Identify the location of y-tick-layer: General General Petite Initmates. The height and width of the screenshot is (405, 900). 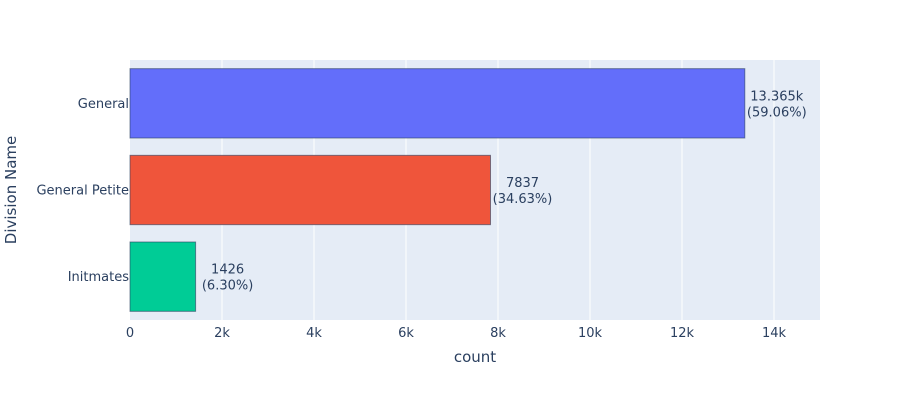
(82, 191).